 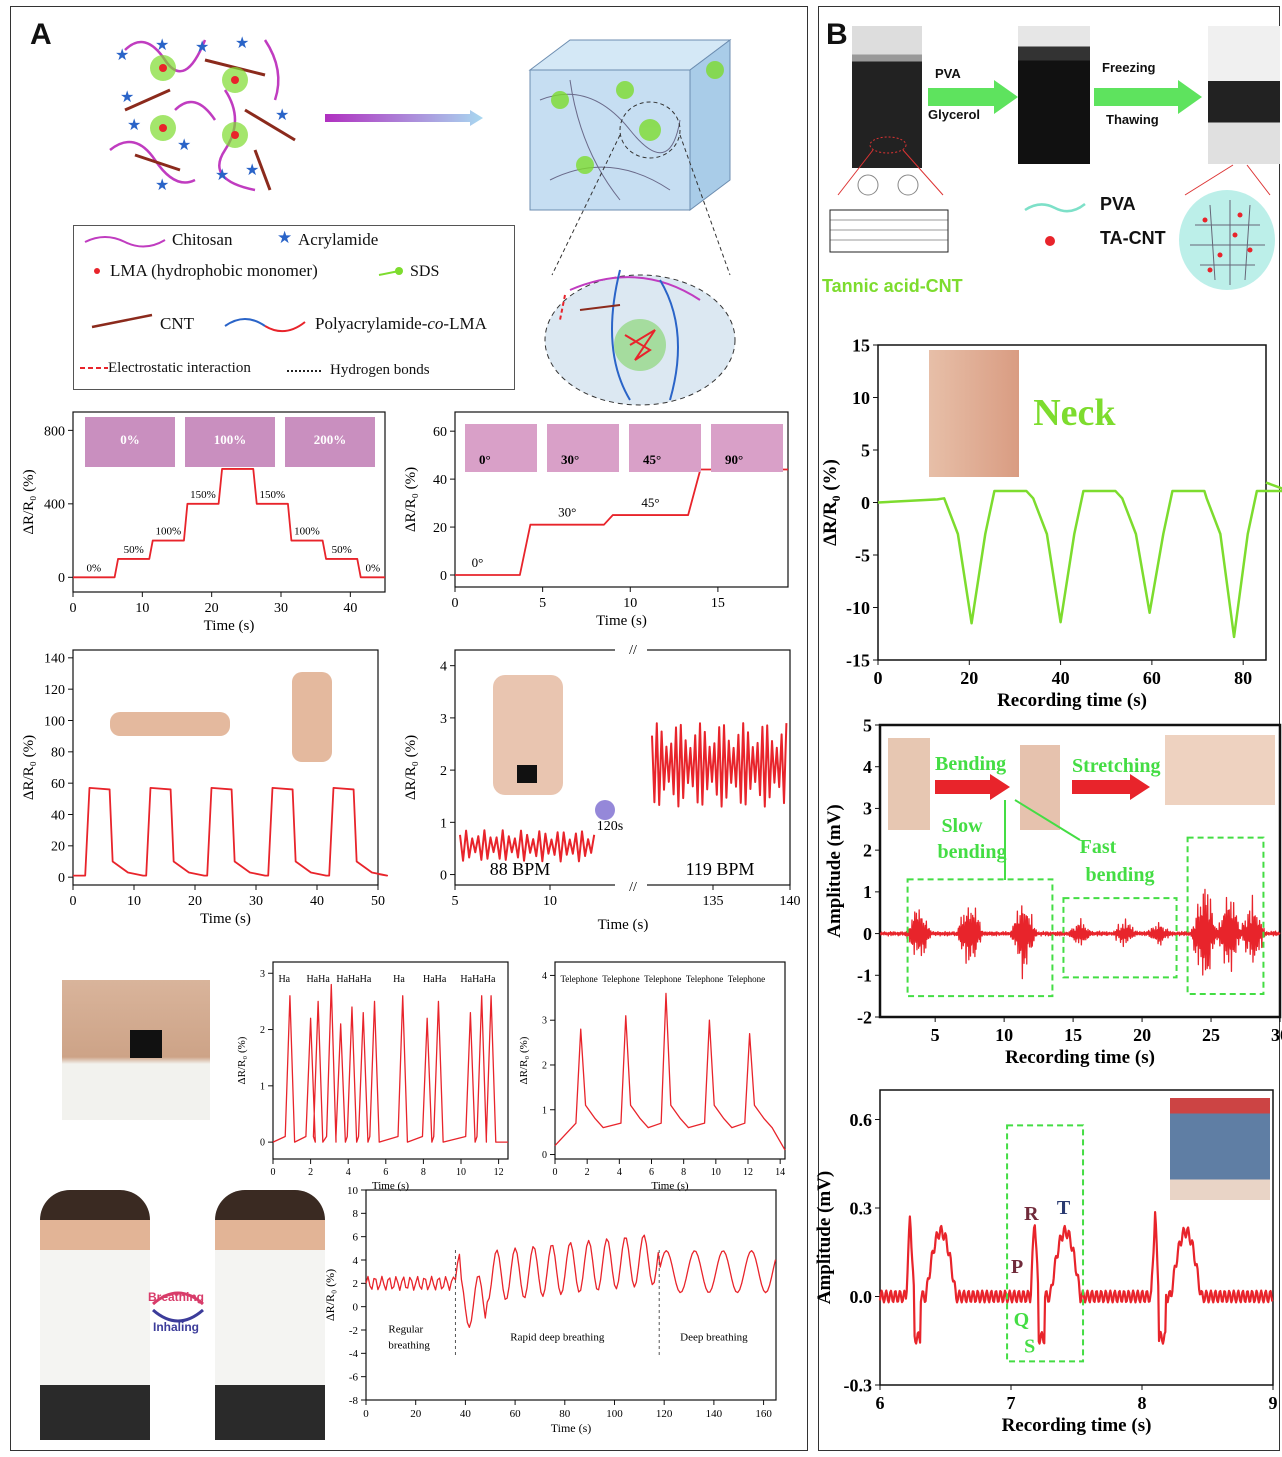 I want to click on arm-straight-photo, so click(x=170, y=724).